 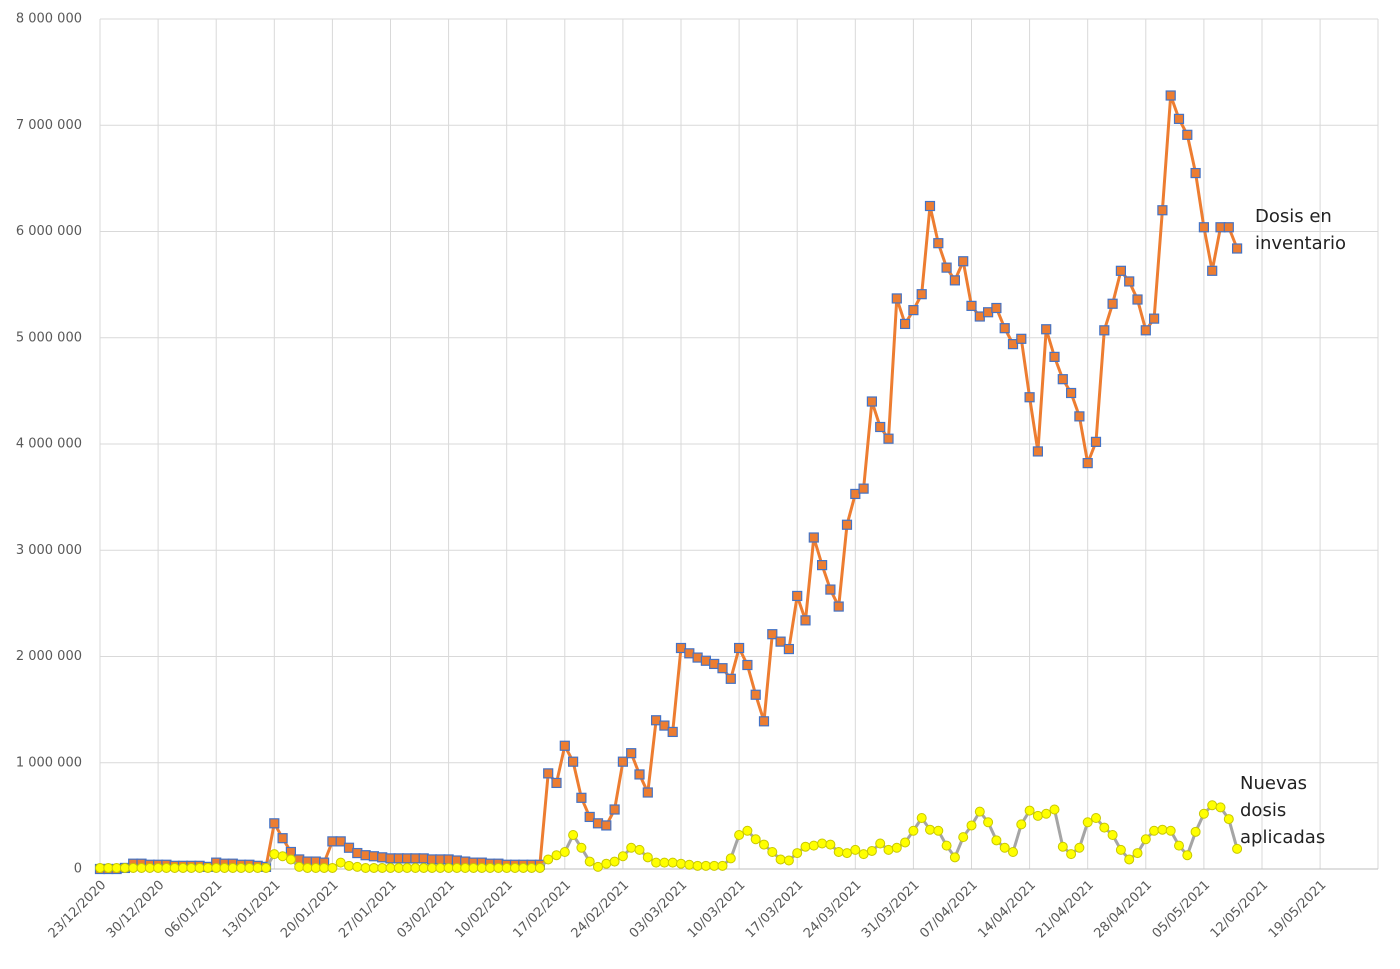 I want to click on y-tick-label: 2 000 000, so click(x=49, y=656).